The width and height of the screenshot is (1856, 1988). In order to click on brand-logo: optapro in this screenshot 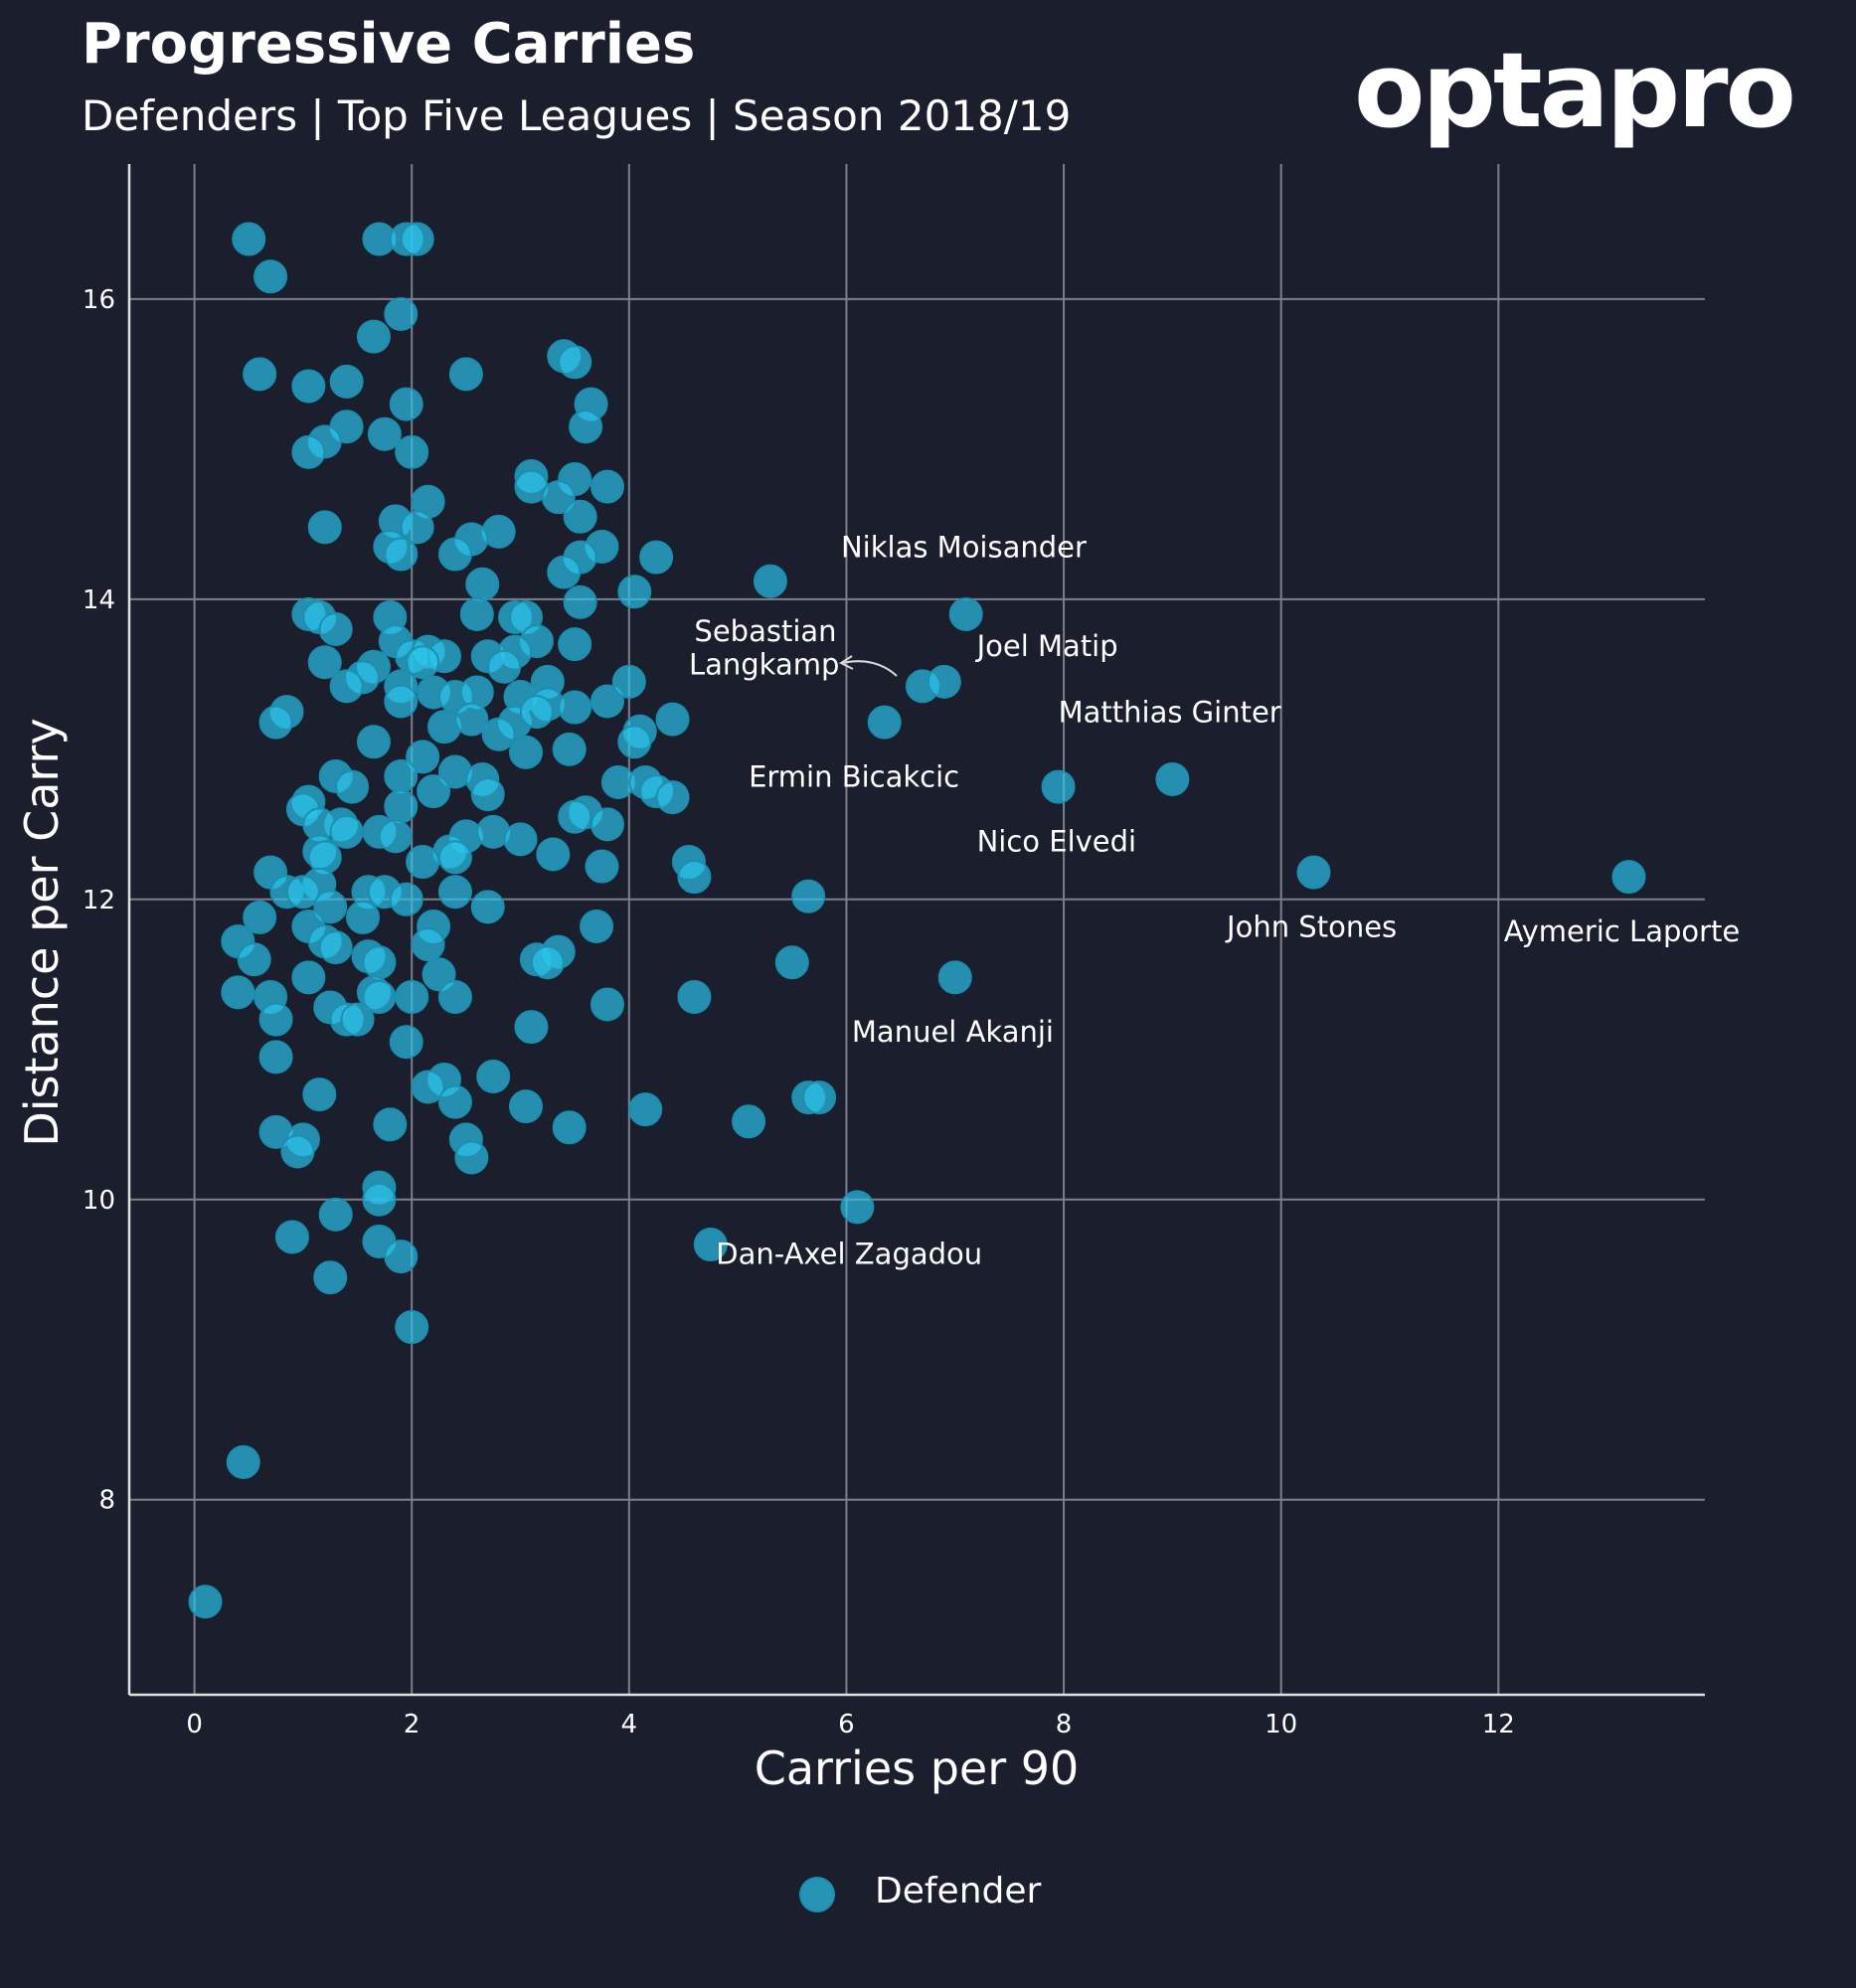, I will do `click(1575, 90)`.